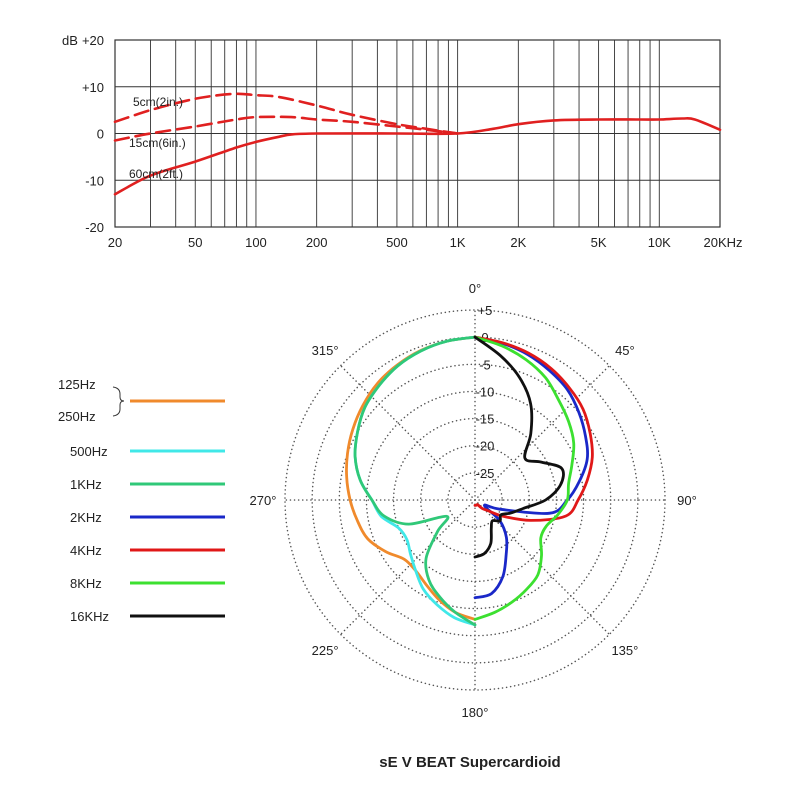  Describe the element at coordinates (158, 102) in the screenshot. I see `curve-annotation: 5cm(2in.)` at that location.